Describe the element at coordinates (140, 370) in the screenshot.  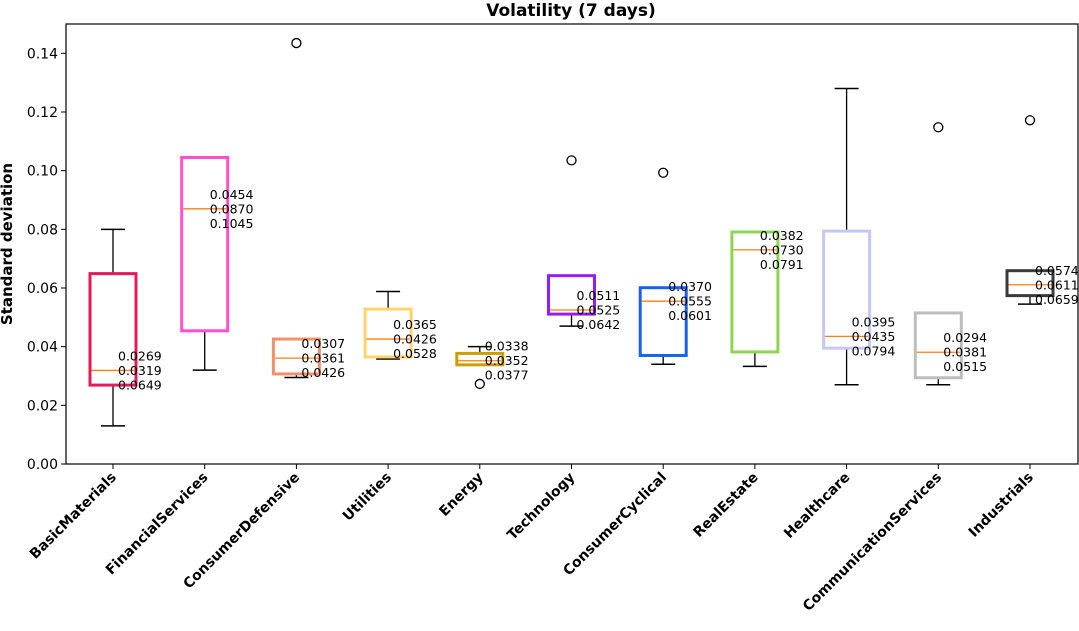
I see `quartile-value-label: 0.0319` at that location.